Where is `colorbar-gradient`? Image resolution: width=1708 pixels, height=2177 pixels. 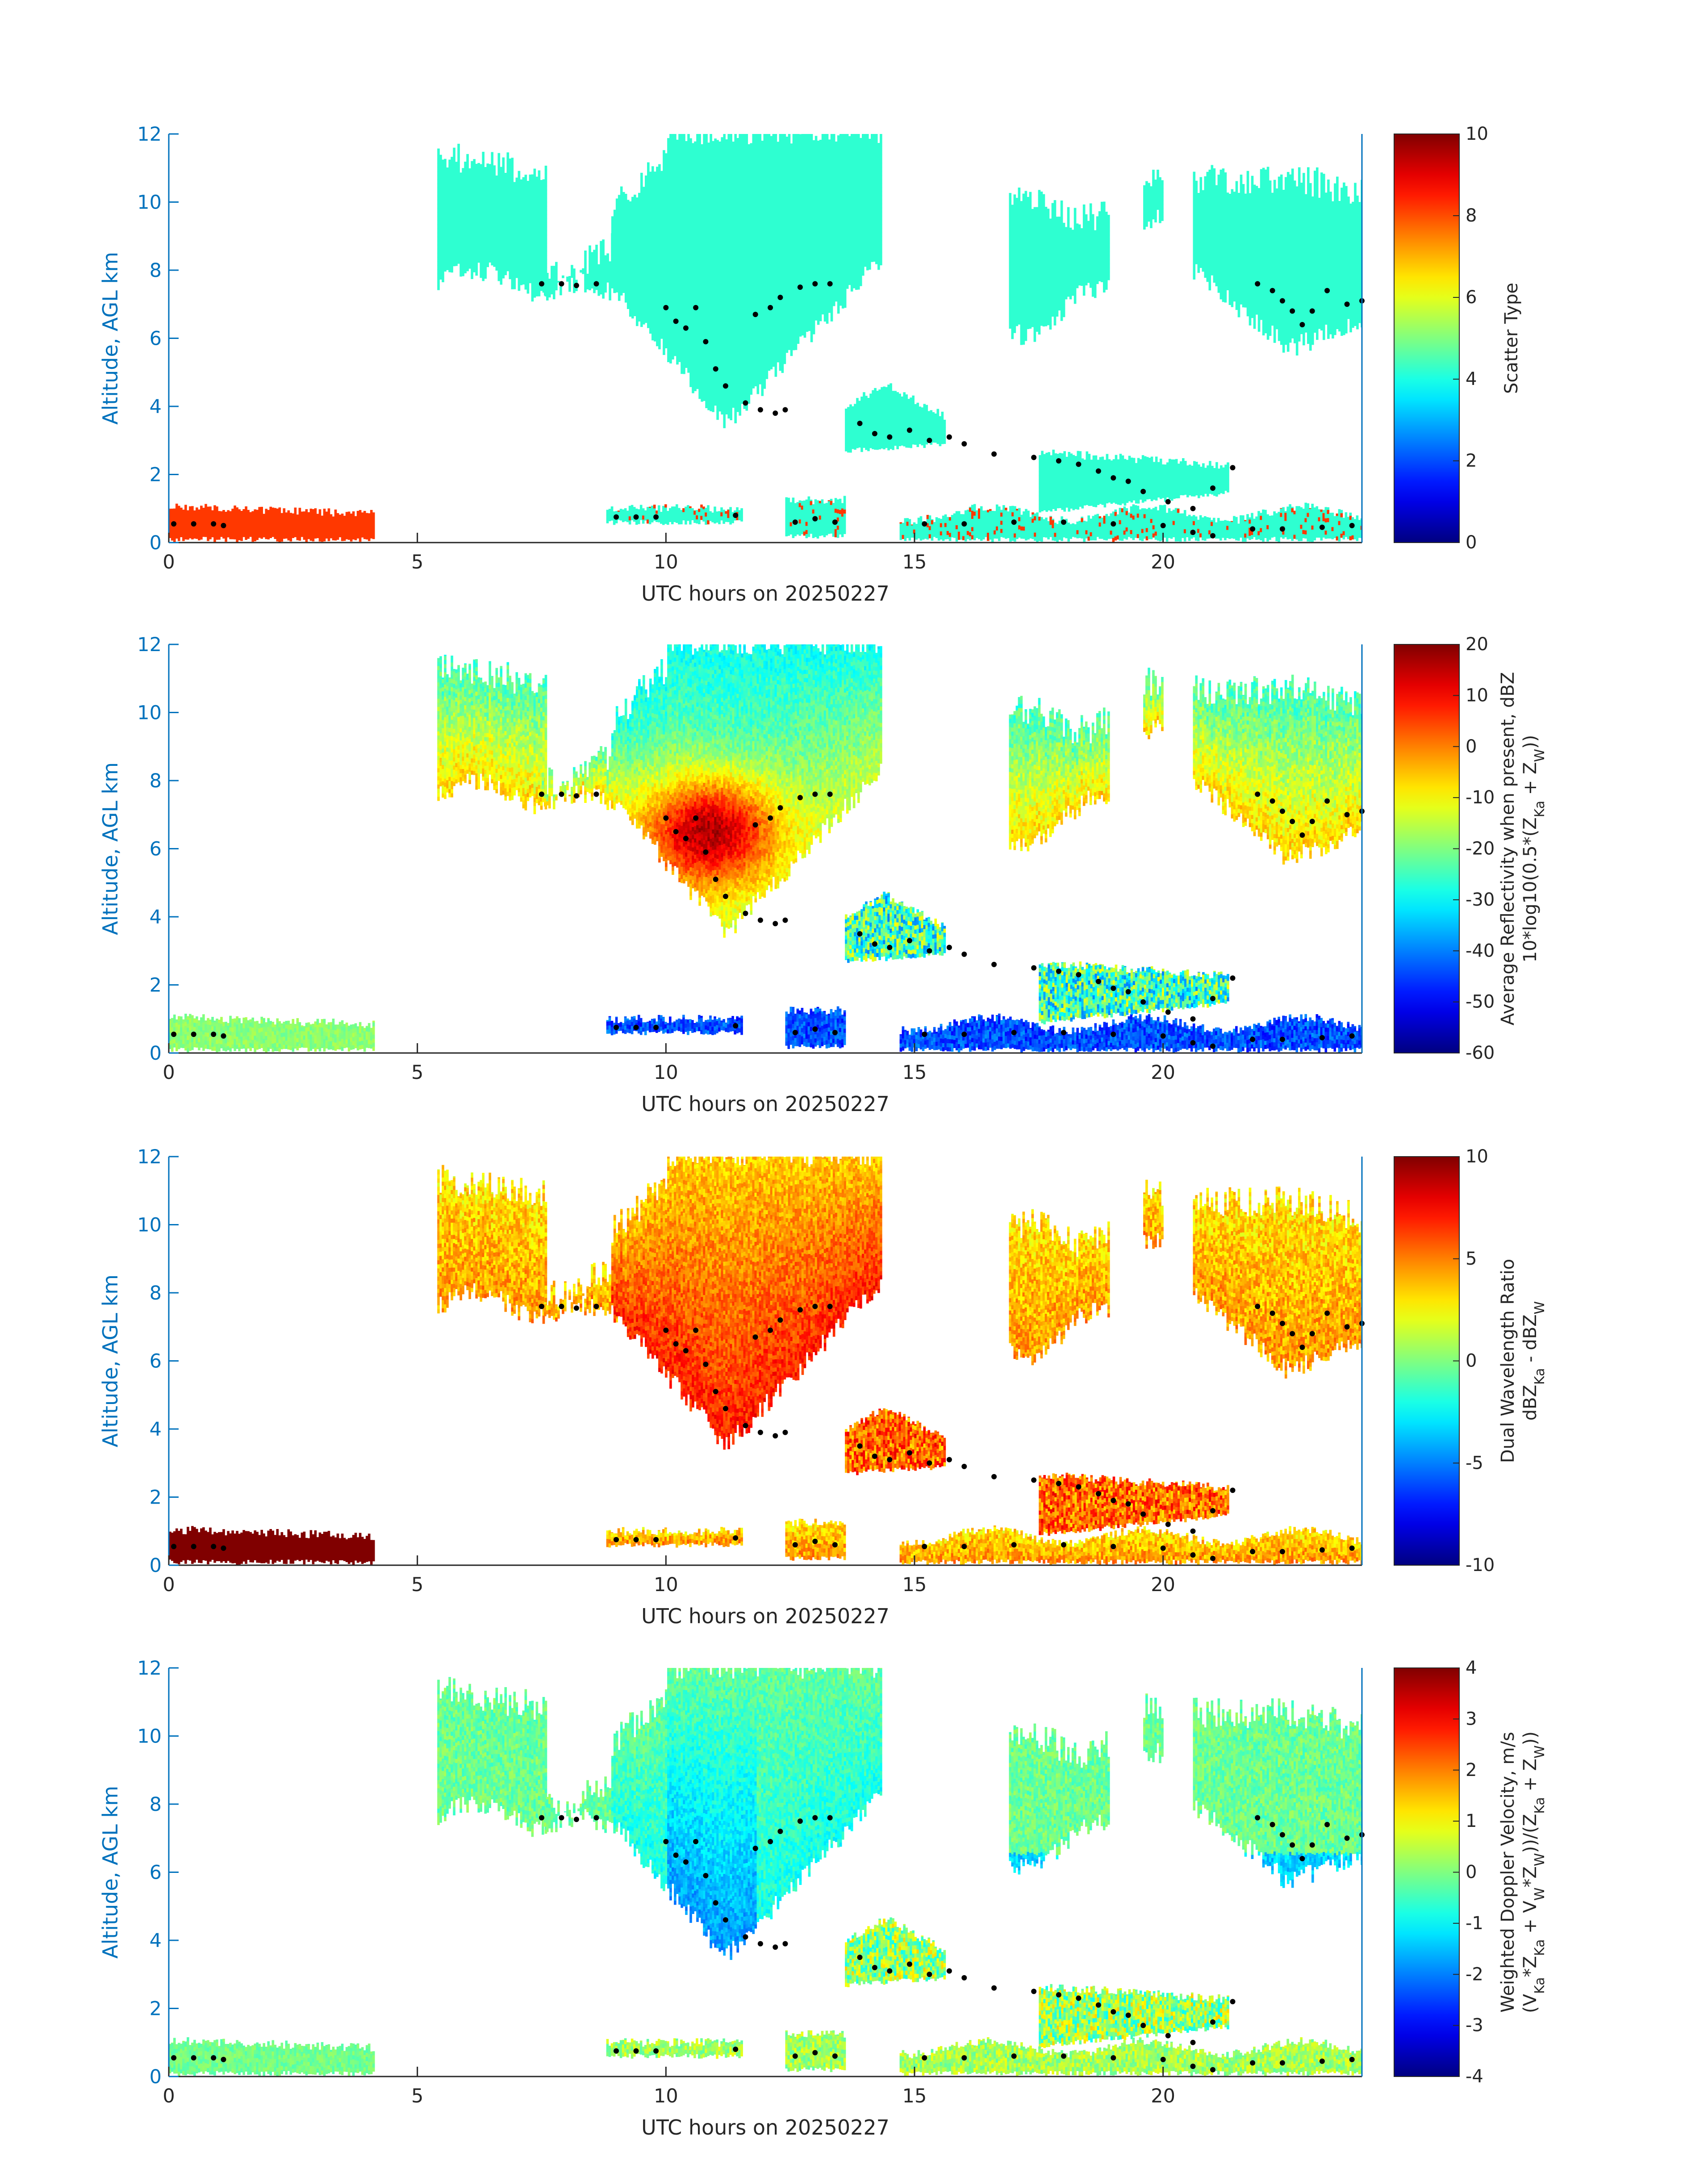 colorbar-gradient is located at coordinates (1426, 1361).